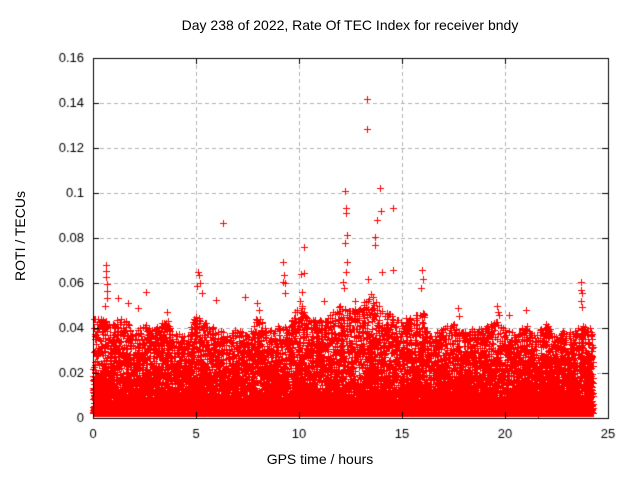 This screenshot has width=640, height=480. I want to click on x-axis-label: GPS time / hours, so click(320, 459).